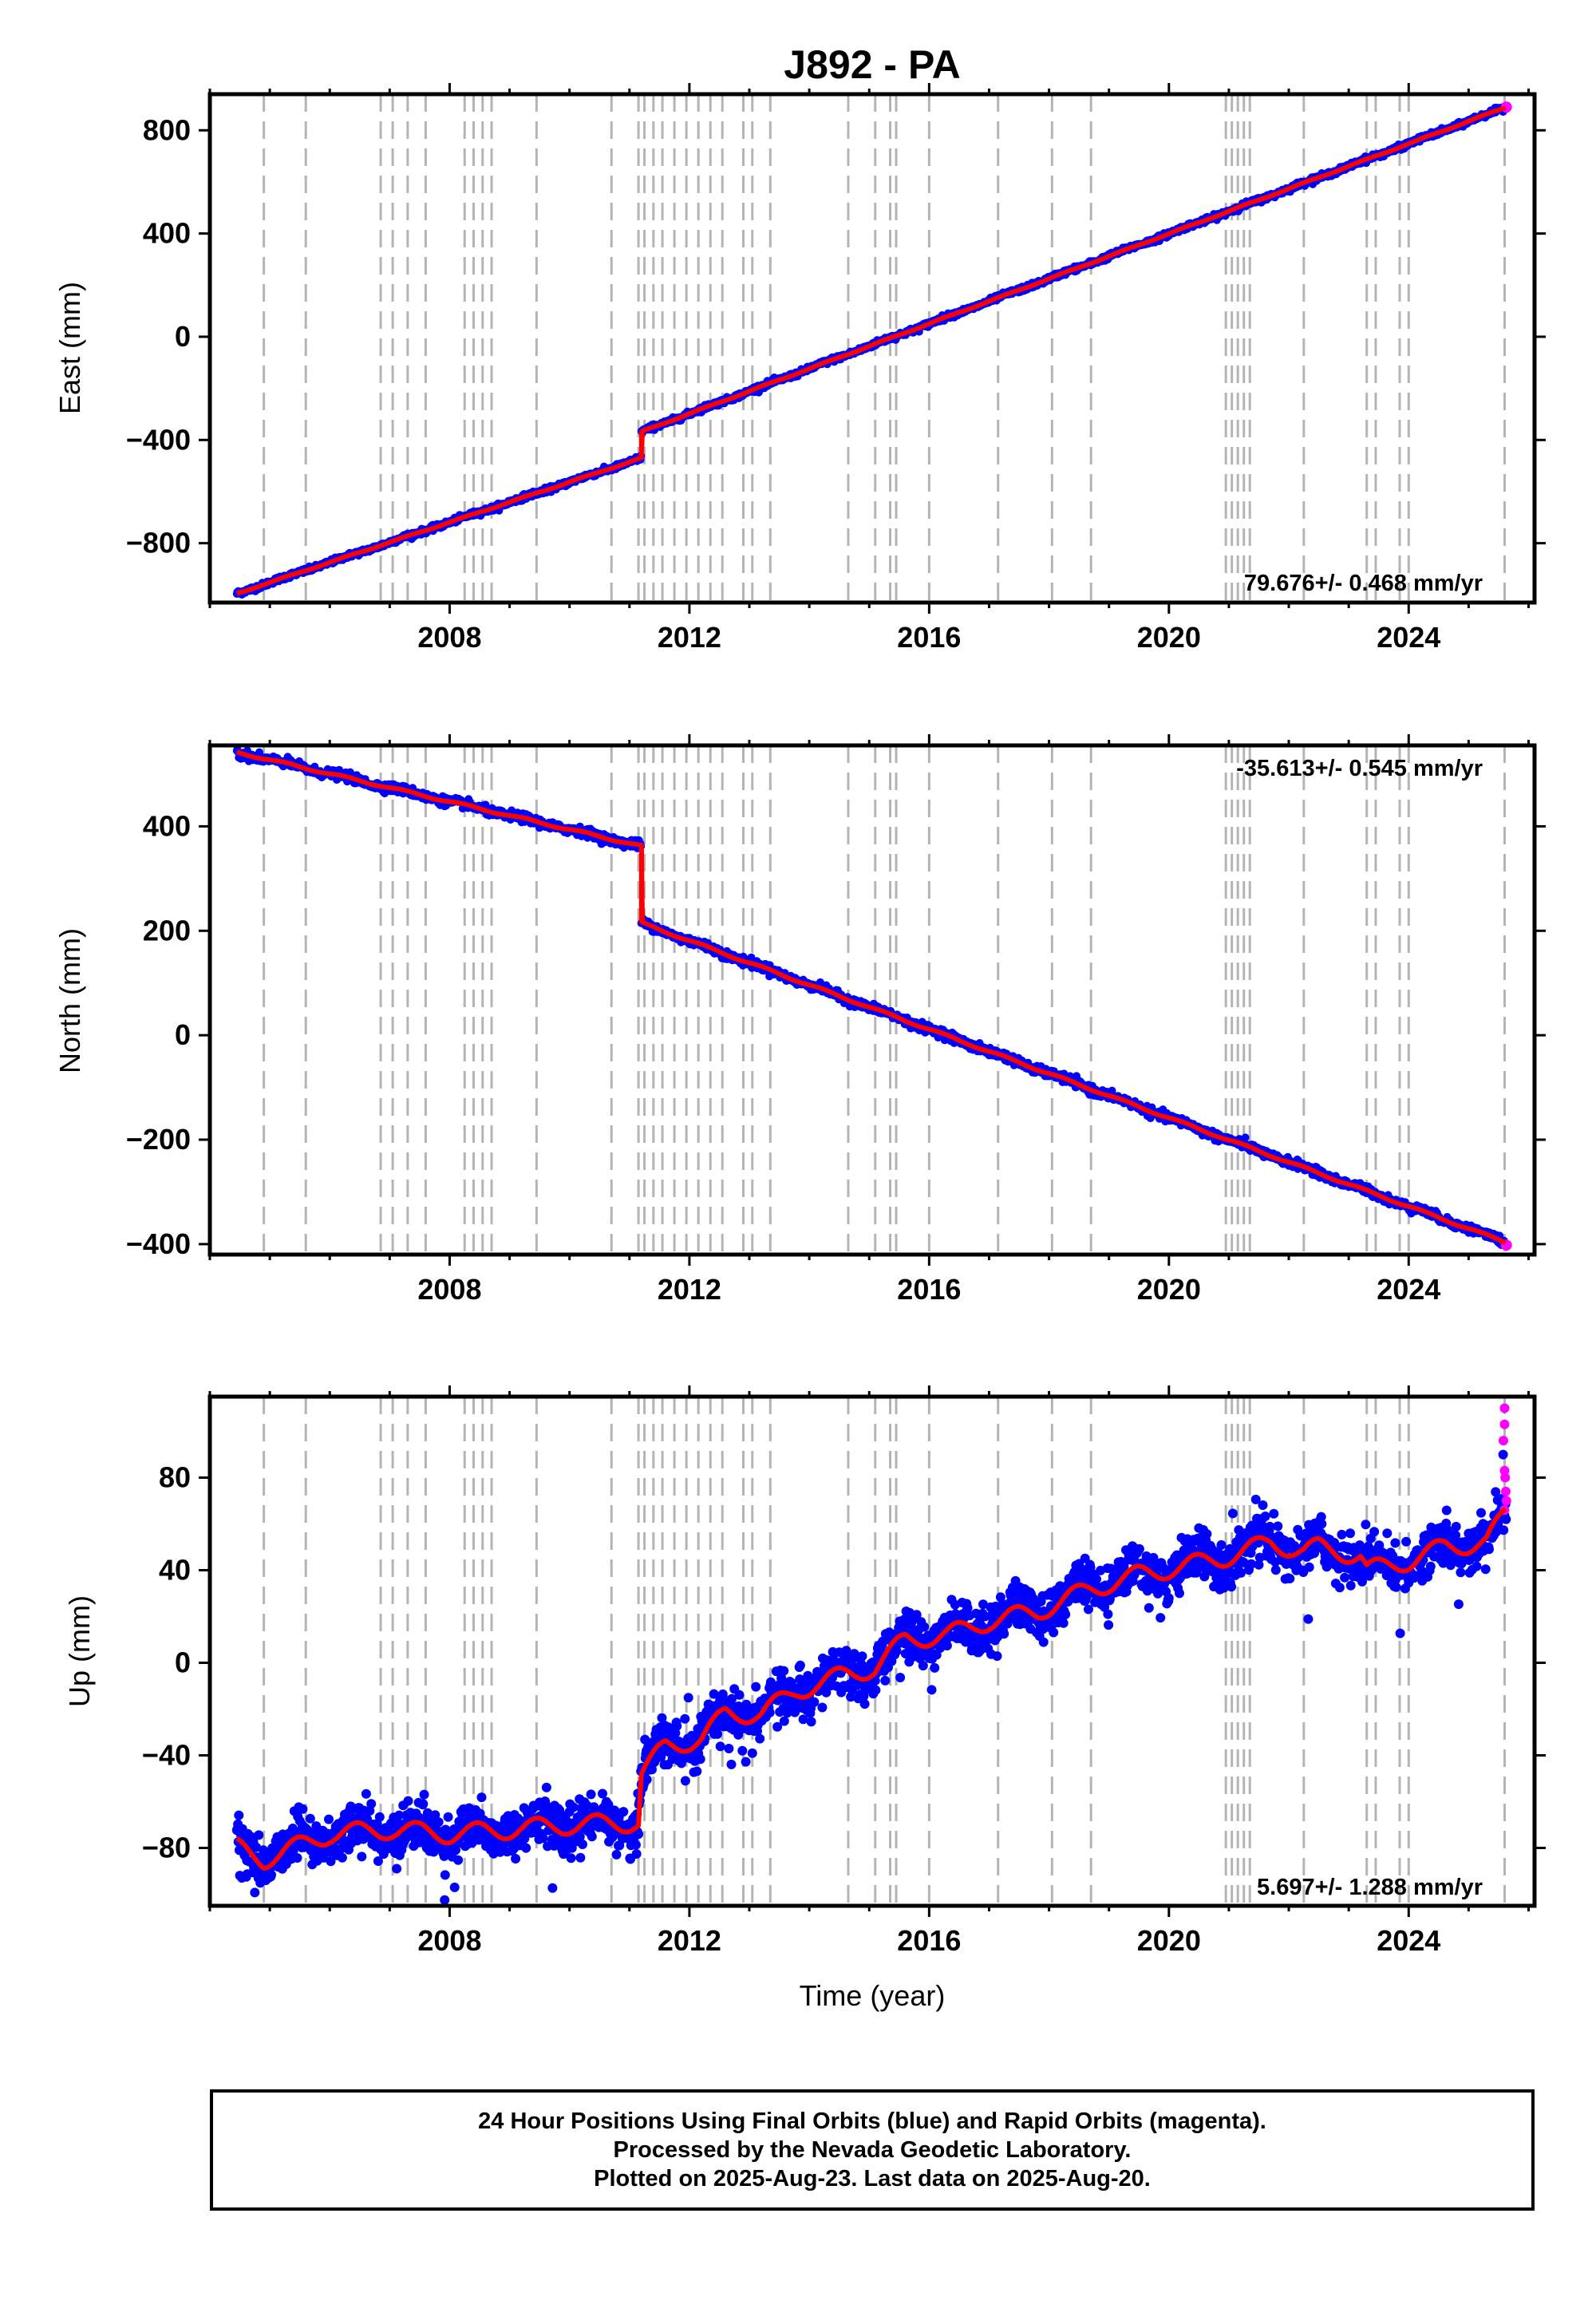 The image size is (1596, 2316). Describe the element at coordinates (69, 348) in the screenshot. I see `east-y-axis-label: East (mm)` at that location.